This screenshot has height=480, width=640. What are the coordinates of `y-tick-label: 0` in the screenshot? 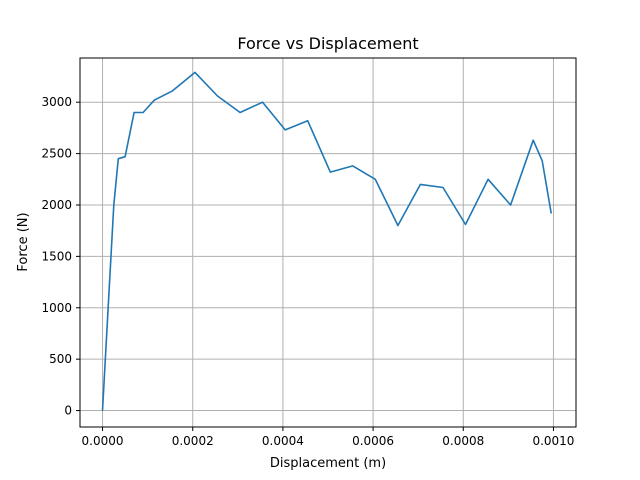 It's located at (68, 411).